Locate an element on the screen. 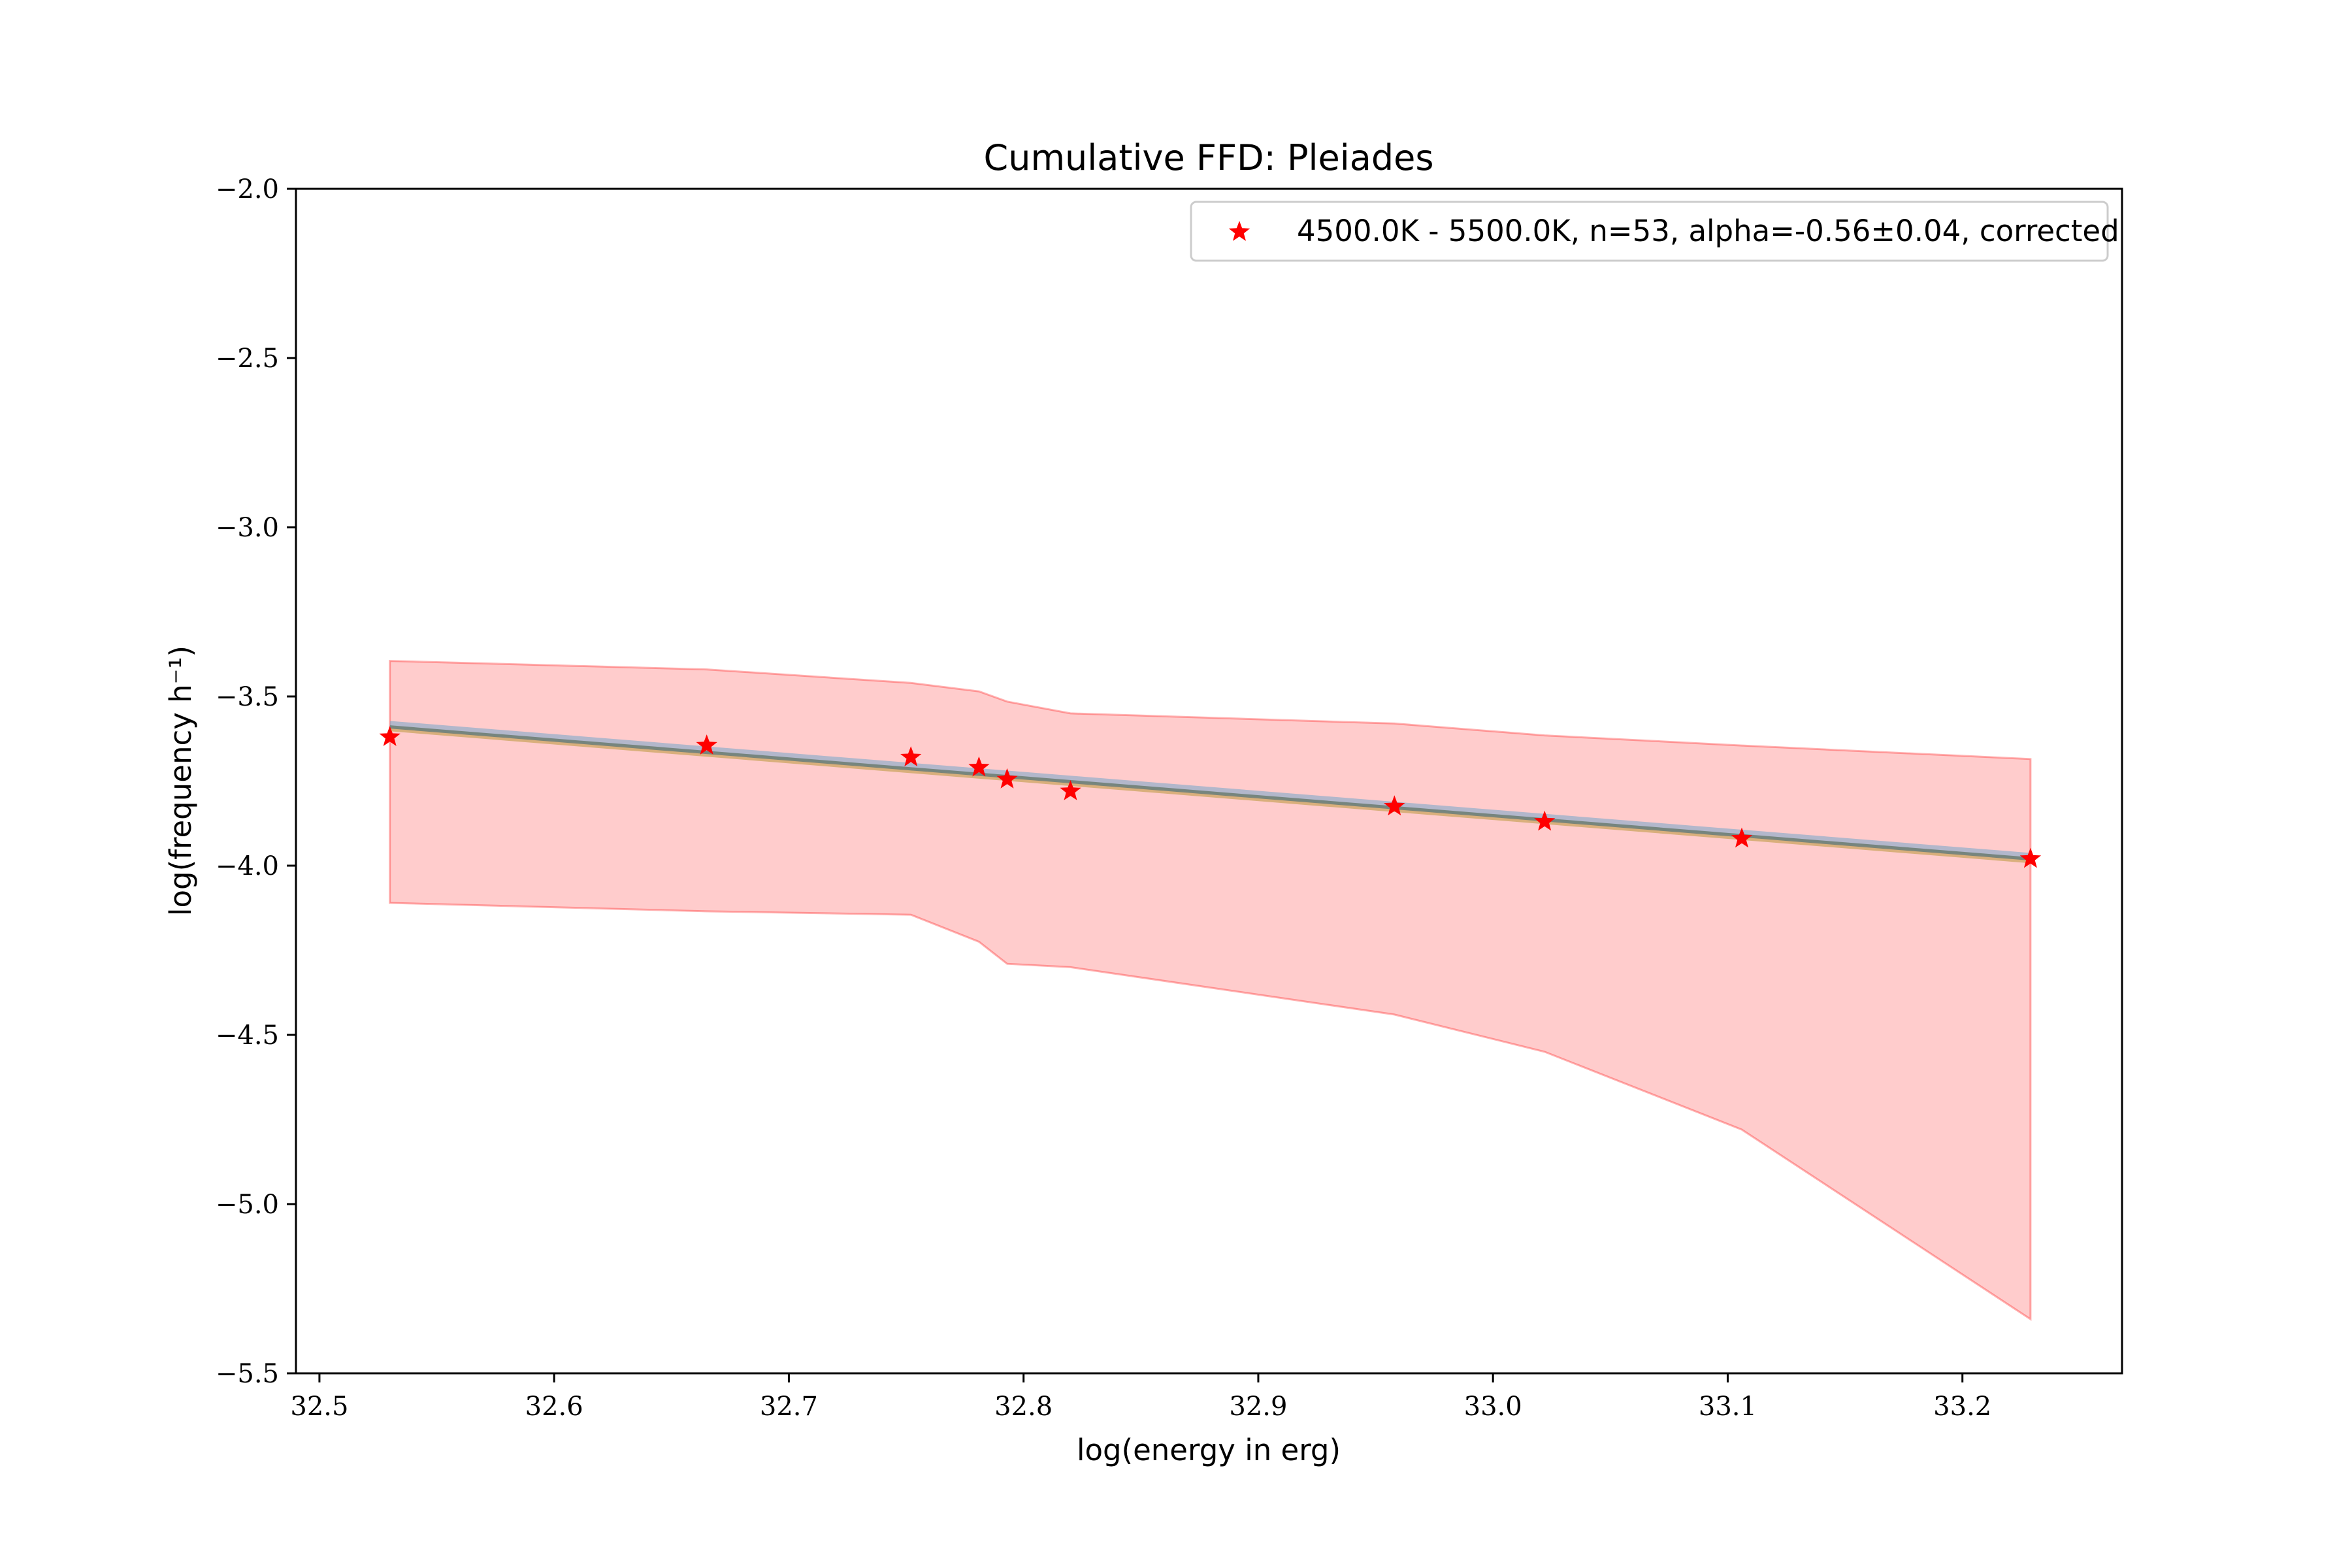 The image size is (2352, 1568). y-tick-label: −3.5 is located at coordinates (247, 697).